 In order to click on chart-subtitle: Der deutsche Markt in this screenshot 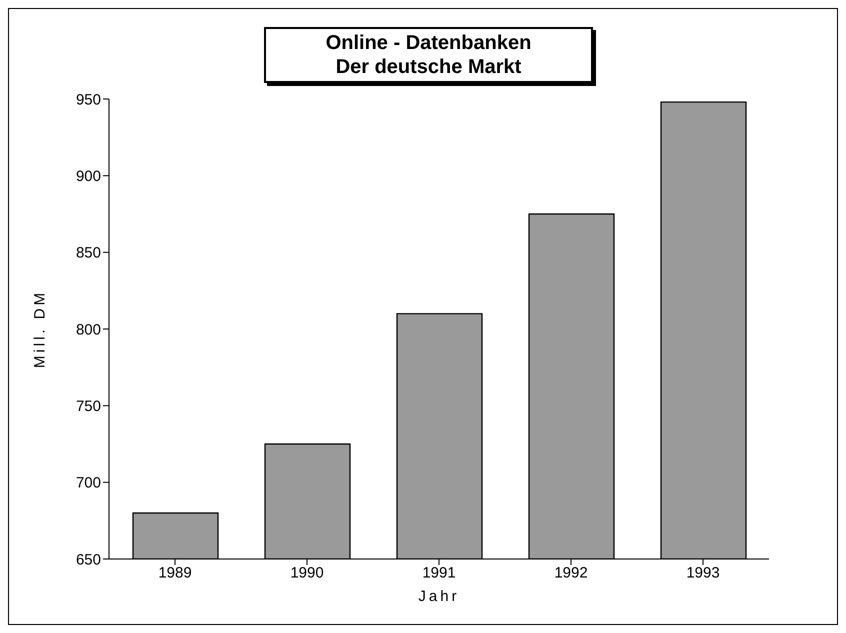, I will do `click(428, 67)`.